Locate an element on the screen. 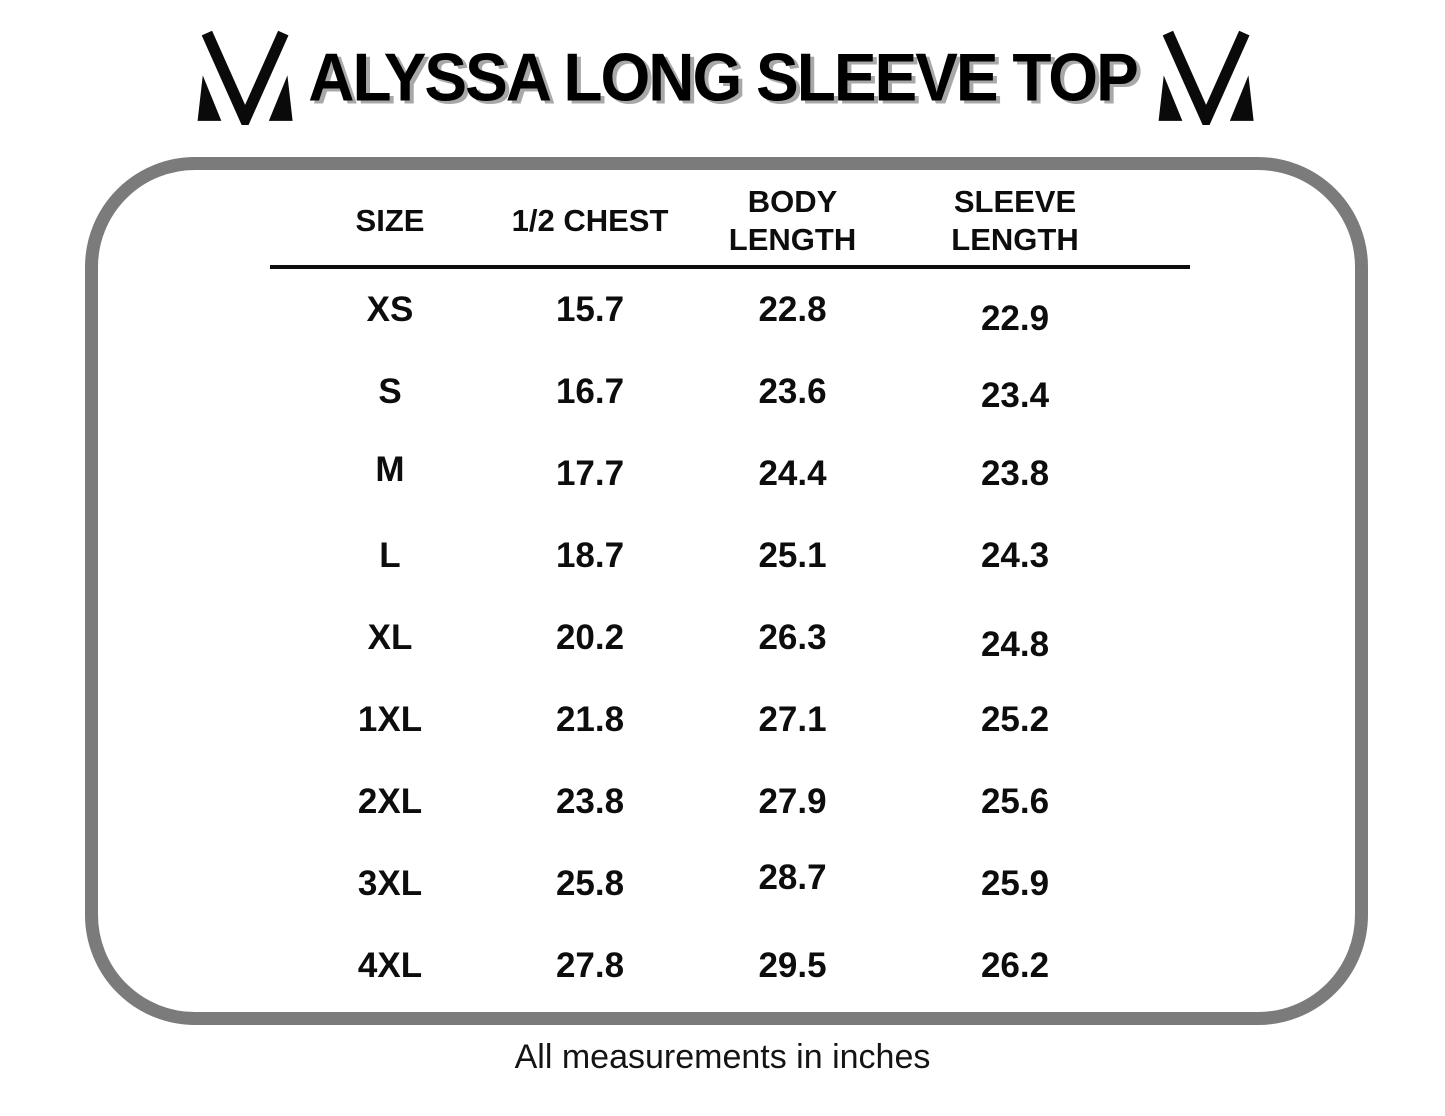 The width and height of the screenshot is (1445, 1116). column-header-half-chest: 1/2 CHEST is located at coordinates (590, 221).